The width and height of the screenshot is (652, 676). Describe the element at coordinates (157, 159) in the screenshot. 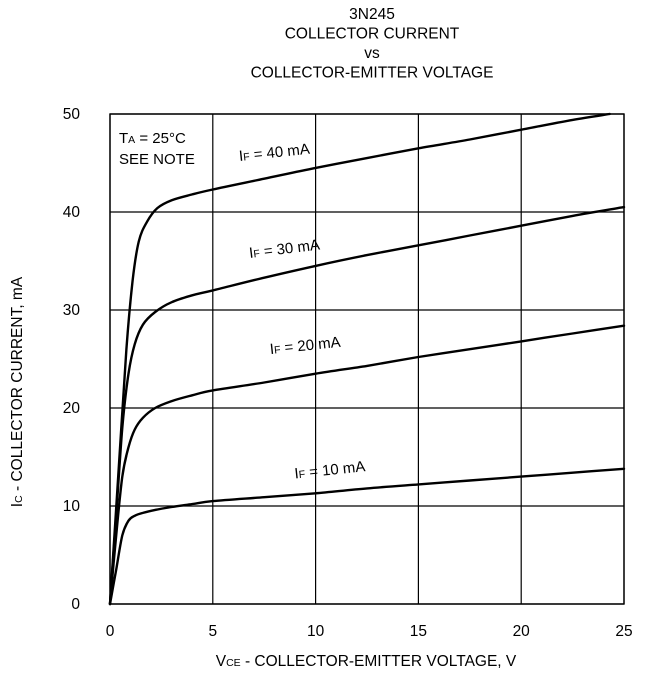

I see `see-note-label: SEE NOTE` at that location.